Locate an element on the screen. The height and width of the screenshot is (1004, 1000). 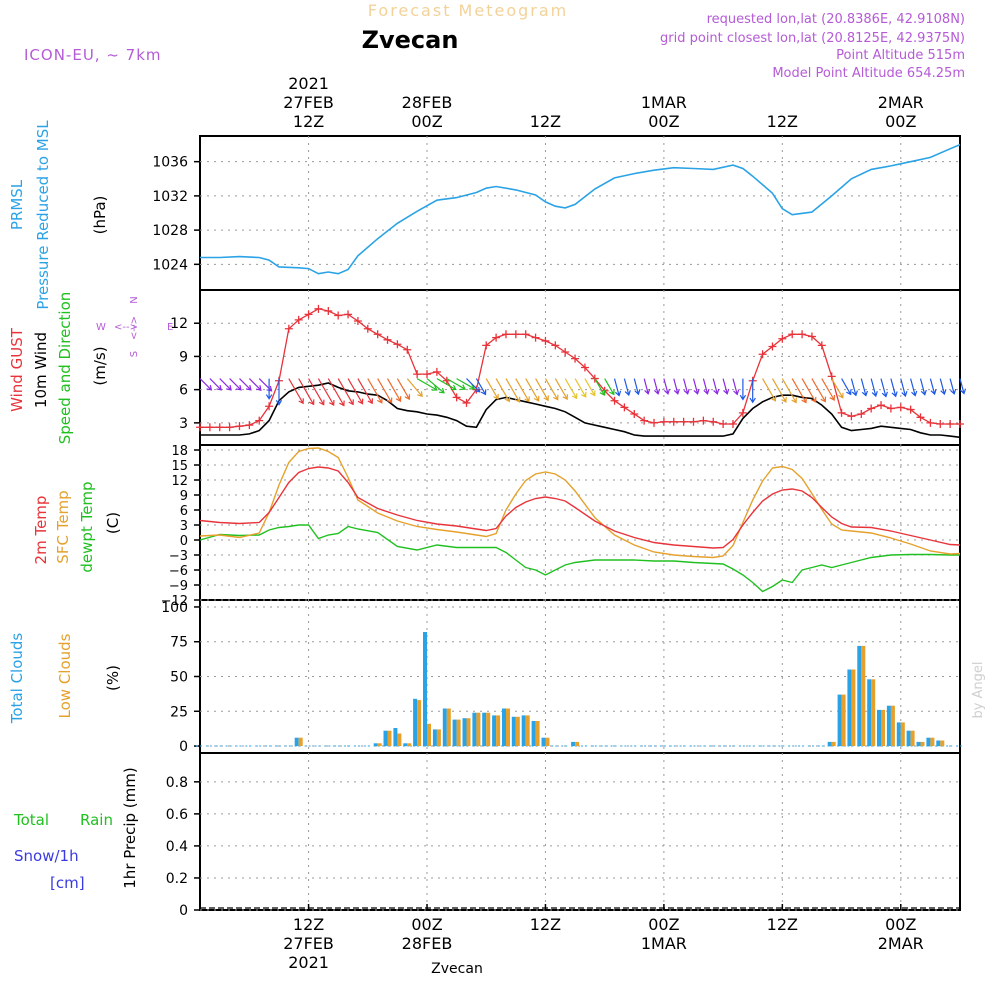
precip-axis-label: 1hr Precip (mm) is located at coordinates (130, 827).